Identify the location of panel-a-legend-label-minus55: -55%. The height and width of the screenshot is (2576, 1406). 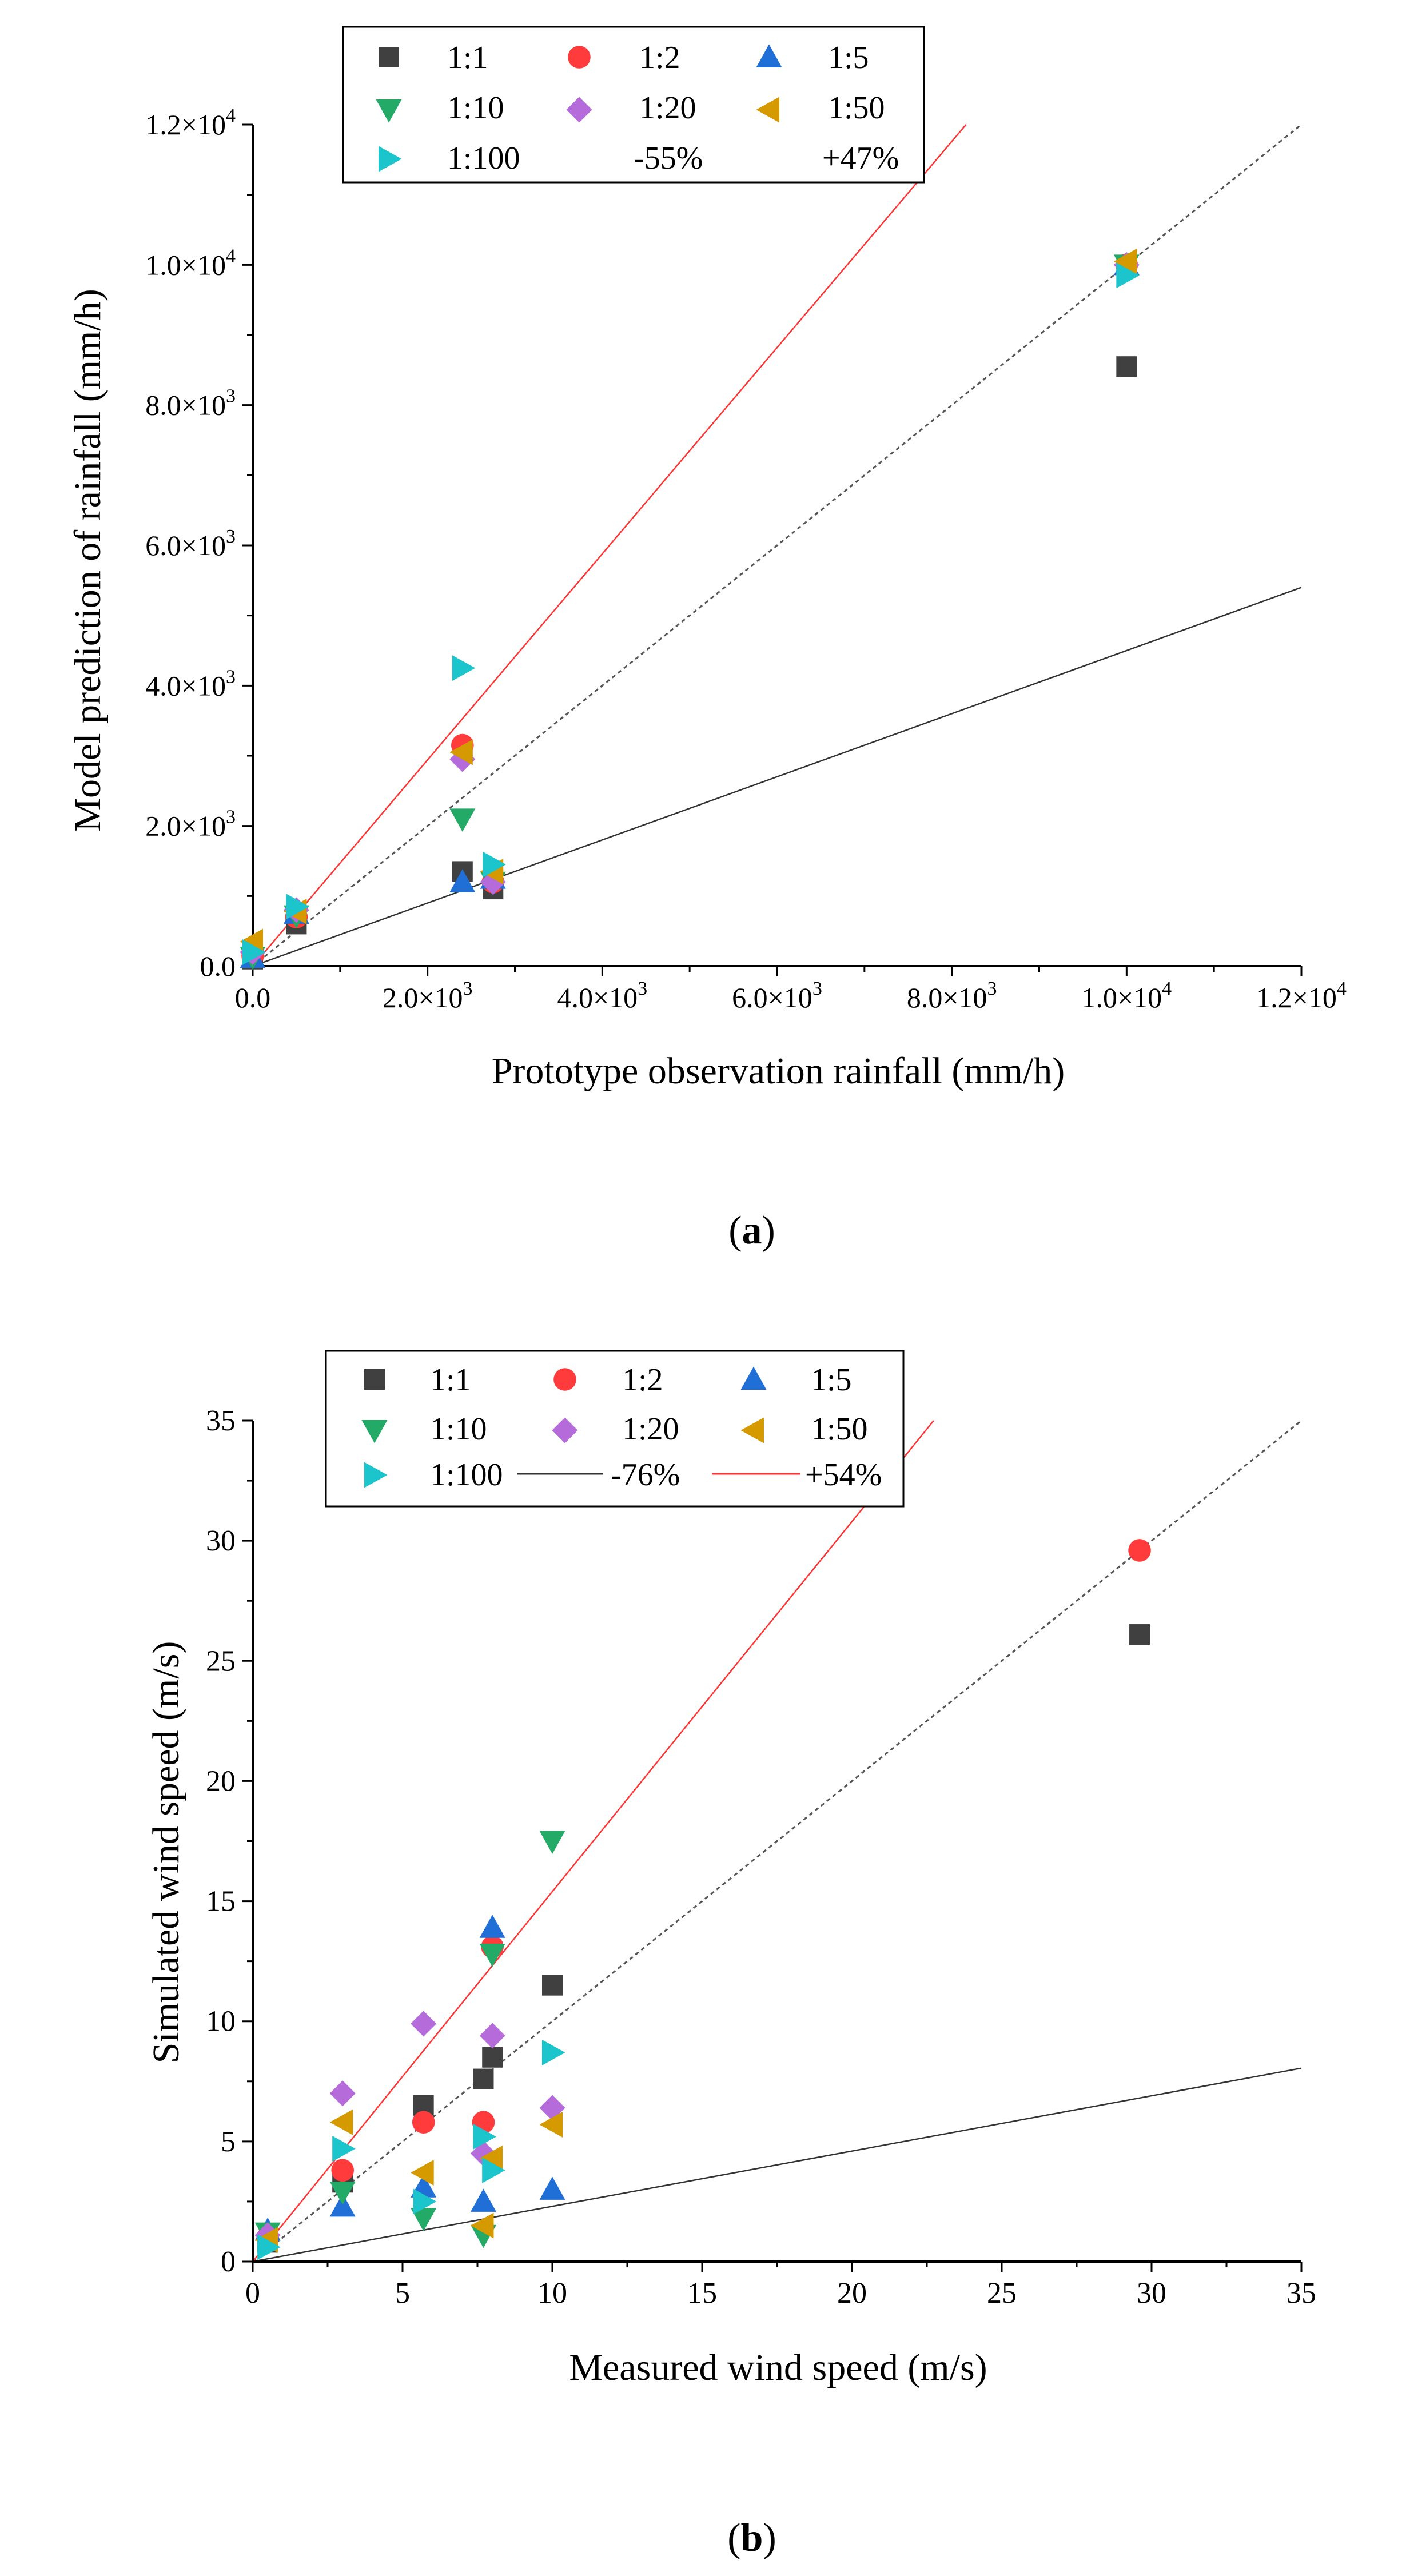
(668, 158).